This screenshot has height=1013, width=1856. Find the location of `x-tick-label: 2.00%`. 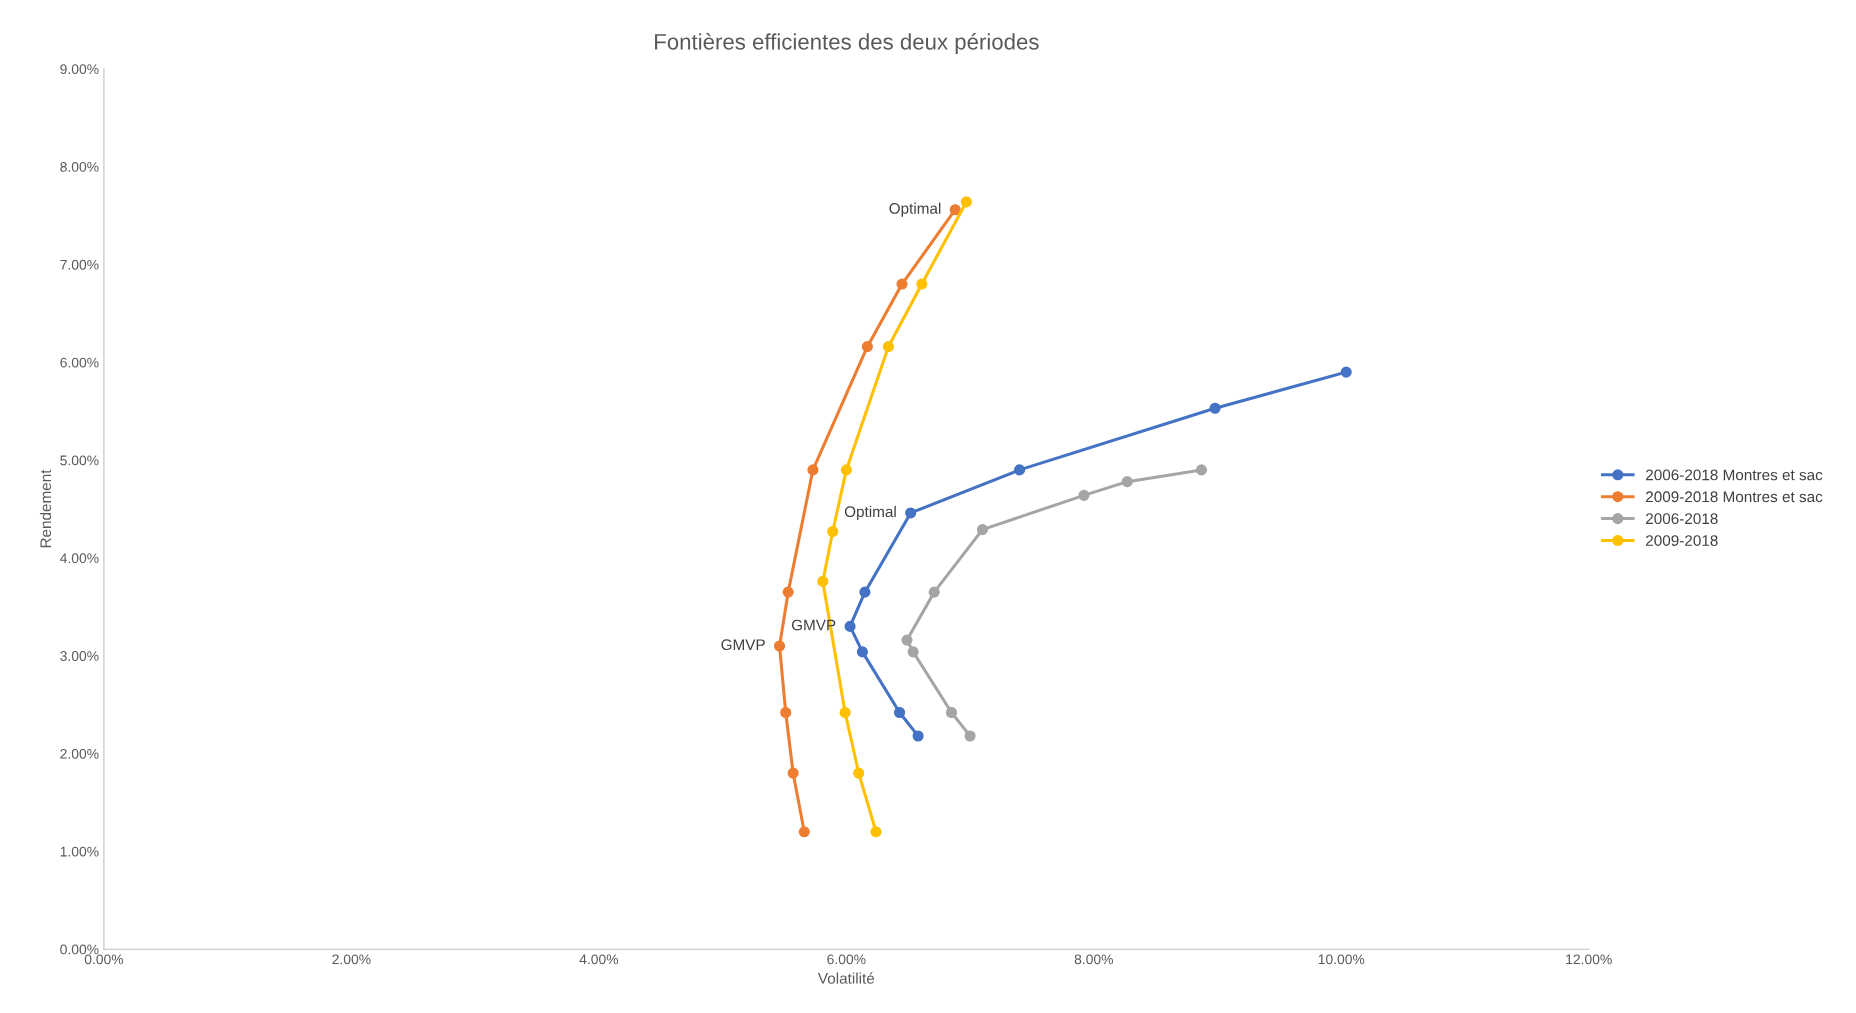

x-tick-label: 2.00% is located at coordinates (351, 959).